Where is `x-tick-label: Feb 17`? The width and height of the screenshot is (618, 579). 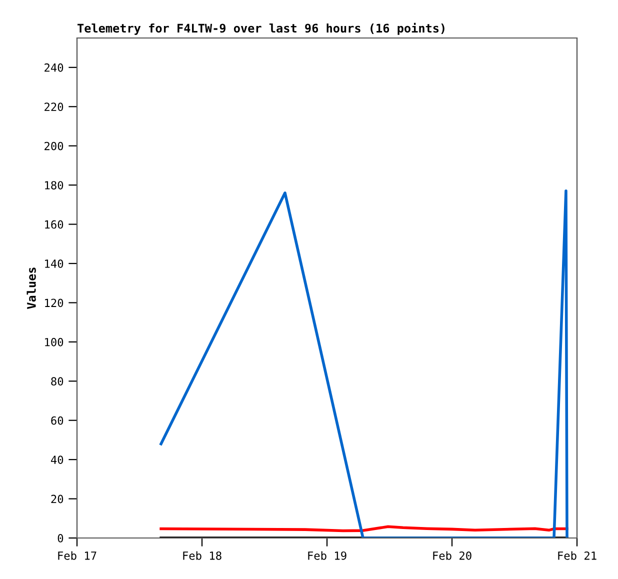
x-tick-label: Feb 17 is located at coordinates (77, 555).